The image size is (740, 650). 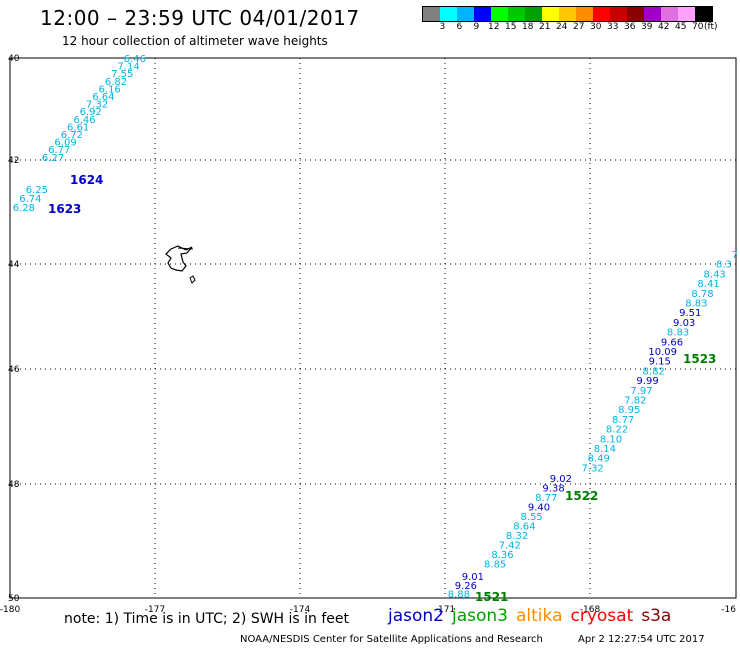 What do you see at coordinates (14, 485) in the screenshot?
I see `latitude-label: 48` at bounding box center [14, 485].